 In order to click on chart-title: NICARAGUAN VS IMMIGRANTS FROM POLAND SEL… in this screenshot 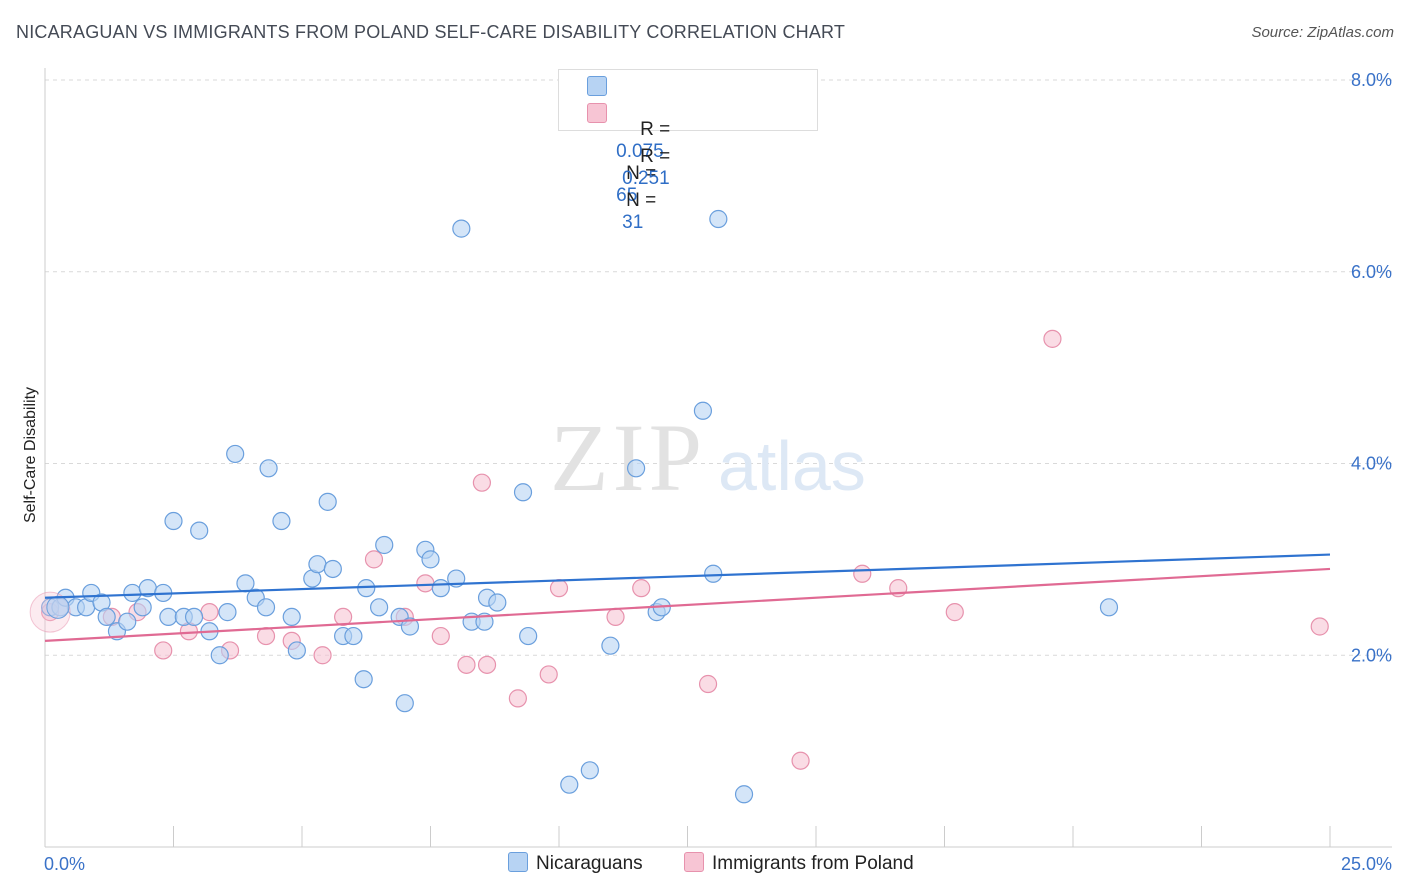, I will do `click(431, 32)`.